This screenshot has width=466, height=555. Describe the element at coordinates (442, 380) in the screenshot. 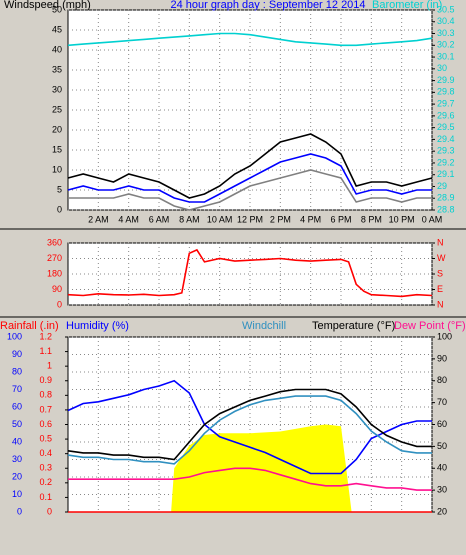

I see `y2-tick-label: 80` at that location.